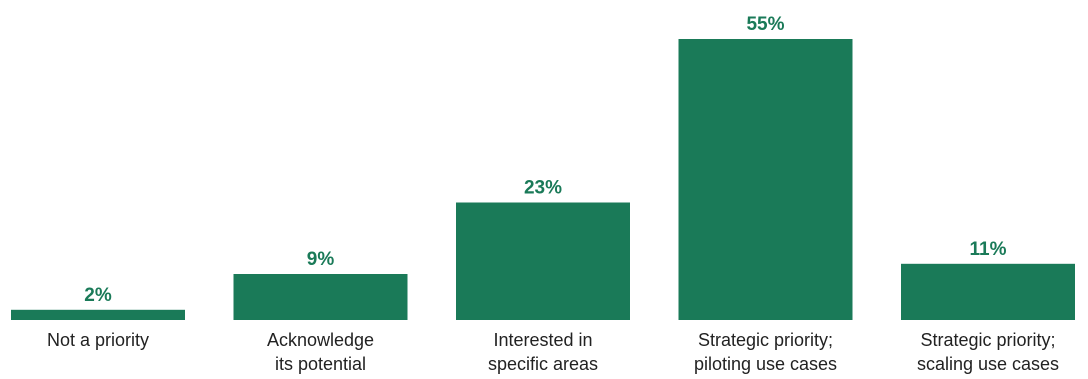  What do you see at coordinates (543, 188) in the screenshot?
I see `bar-value-label-3: 23%` at bounding box center [543, 188].